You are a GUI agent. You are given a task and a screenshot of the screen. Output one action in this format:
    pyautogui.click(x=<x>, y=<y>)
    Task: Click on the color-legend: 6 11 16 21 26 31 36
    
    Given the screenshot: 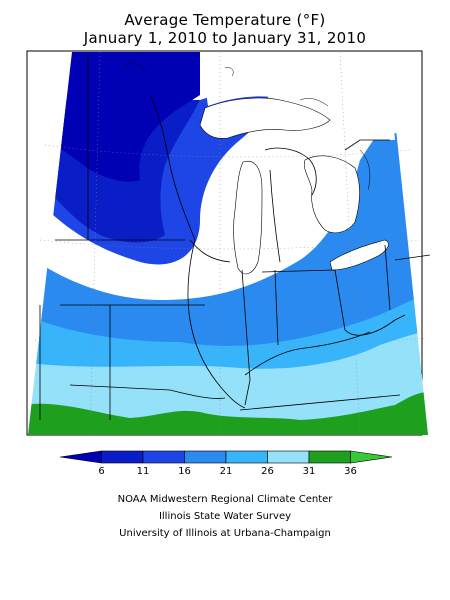 What is the action you would take?
    pyautogui.click(x=226, y=463)
    